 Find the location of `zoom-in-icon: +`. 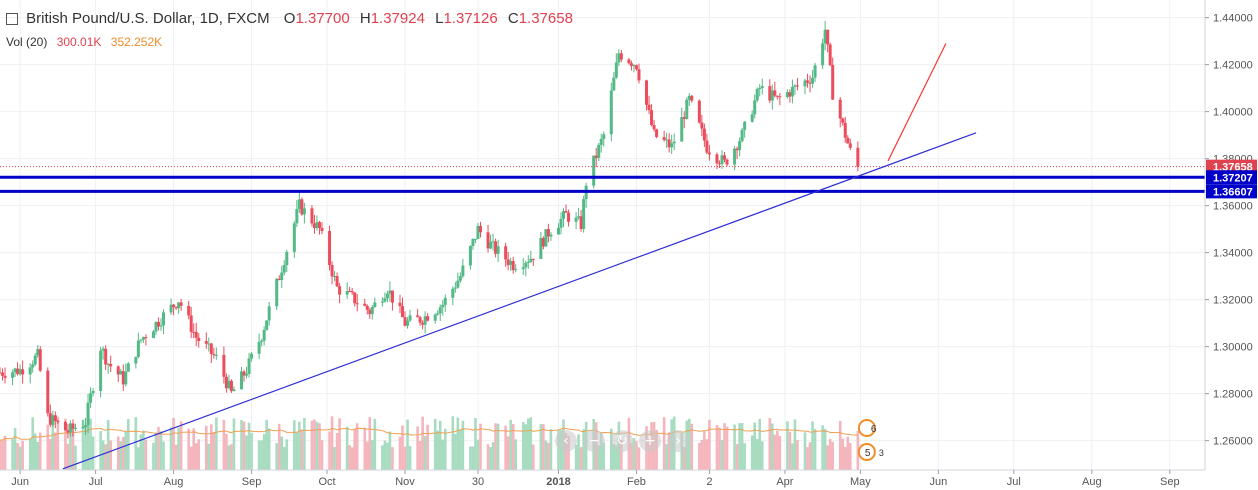

zoom-in-icon: + is located at coordinates (650, 441).